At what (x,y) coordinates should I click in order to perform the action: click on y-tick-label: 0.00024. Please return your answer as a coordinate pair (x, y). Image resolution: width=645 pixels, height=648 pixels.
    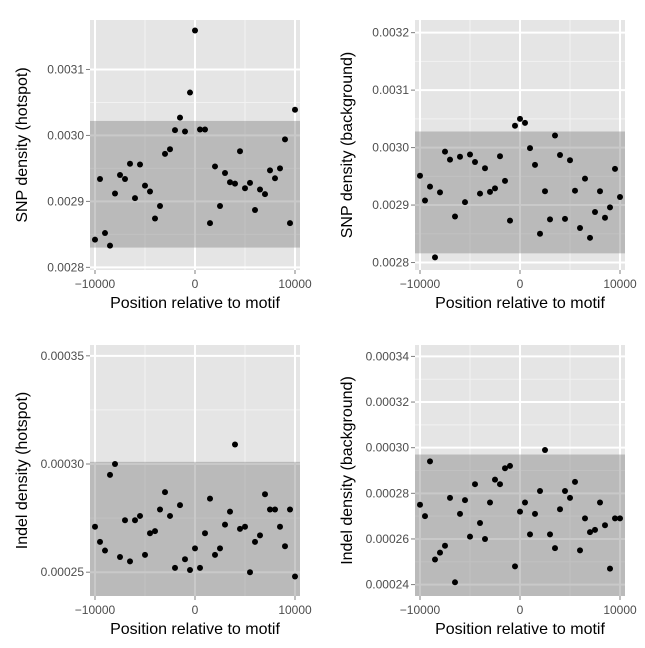
    Looking at the image, I should click on (388, 585).